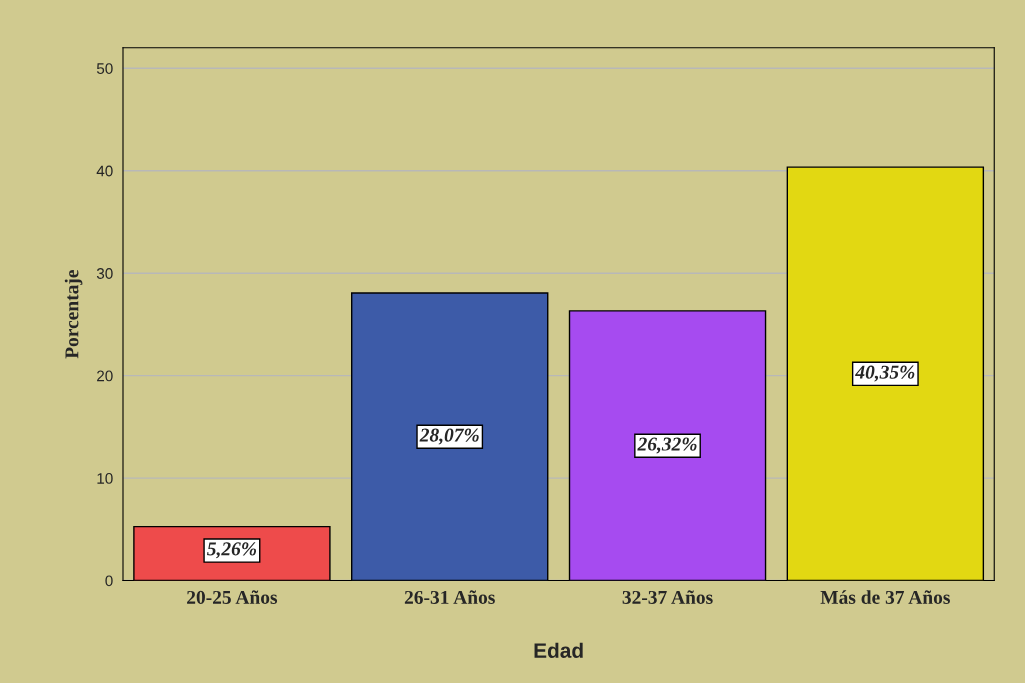 This screenshot has width=1025, height=683. Describe the element at coordinates (558, 650) in the screenshot. I see `x-axis-title: Edad` at that location.